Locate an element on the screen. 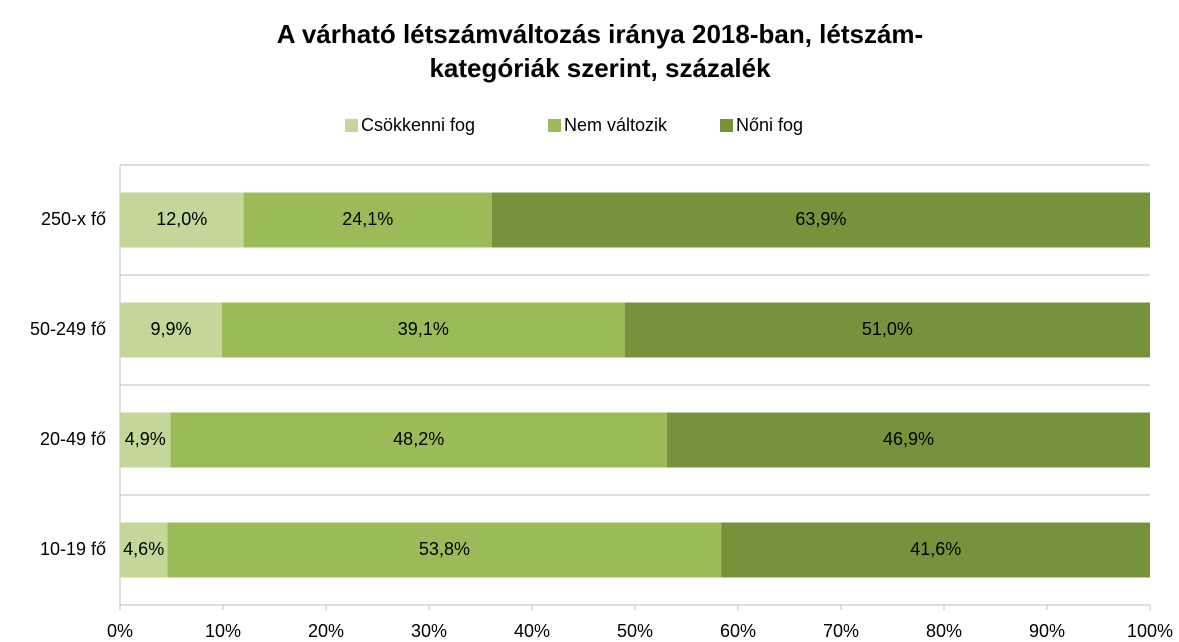  legend-label: Nem változik is located at coordinates (616, 125).